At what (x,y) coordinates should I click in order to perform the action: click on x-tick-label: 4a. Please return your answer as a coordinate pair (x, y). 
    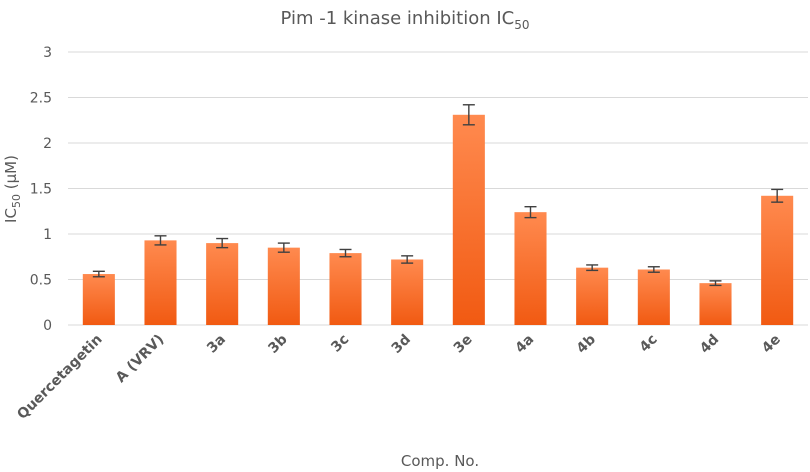
    Looking at the image, I should click on (524, 344).